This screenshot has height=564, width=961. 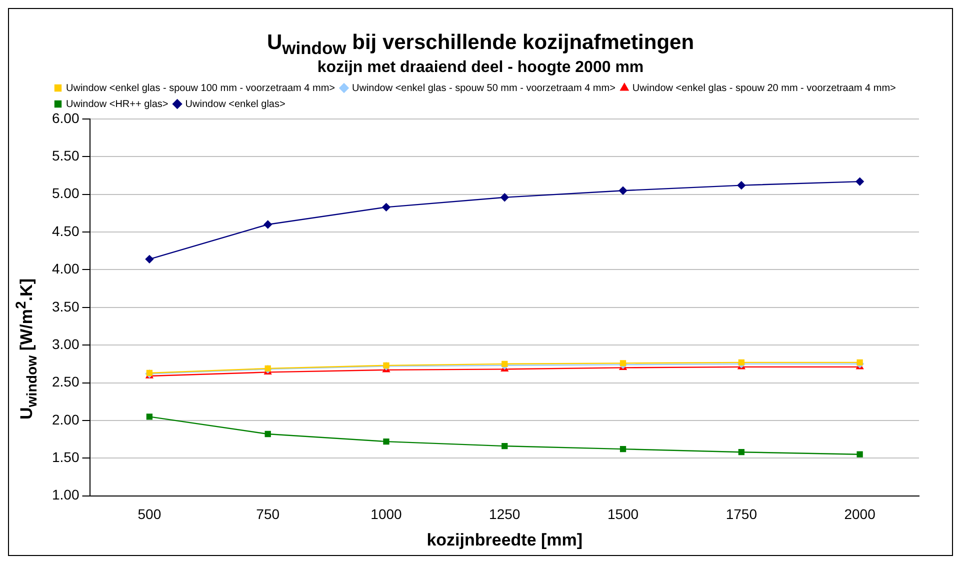 What do you see at coordinates (66, 268) in the screenshot?
I see `y-tick-label: 4.00` at bounding box center [66, 268].